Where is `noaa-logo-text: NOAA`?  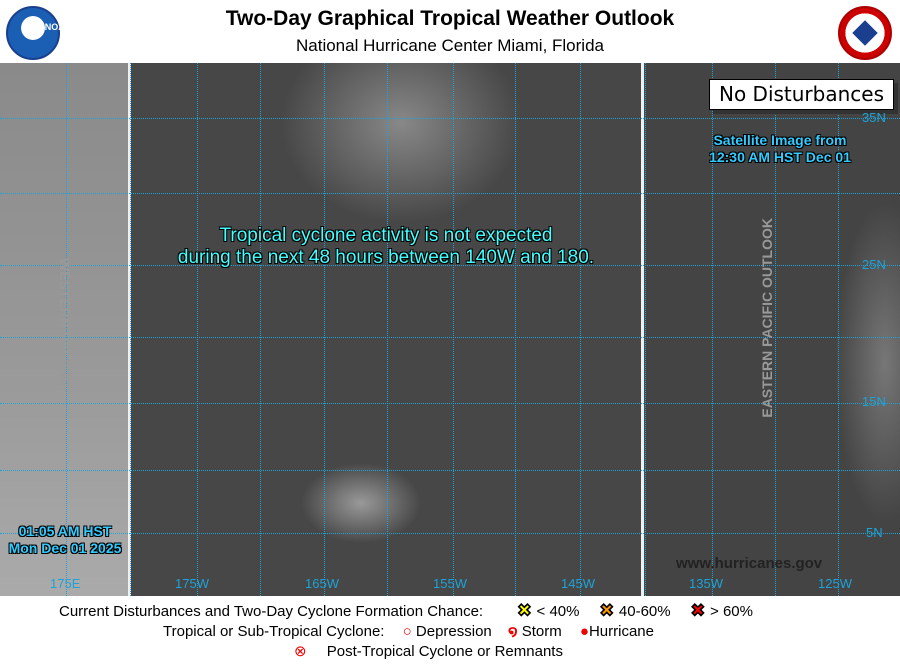 noaa-logo-text: NOAA is located at coordinates (58, 27).